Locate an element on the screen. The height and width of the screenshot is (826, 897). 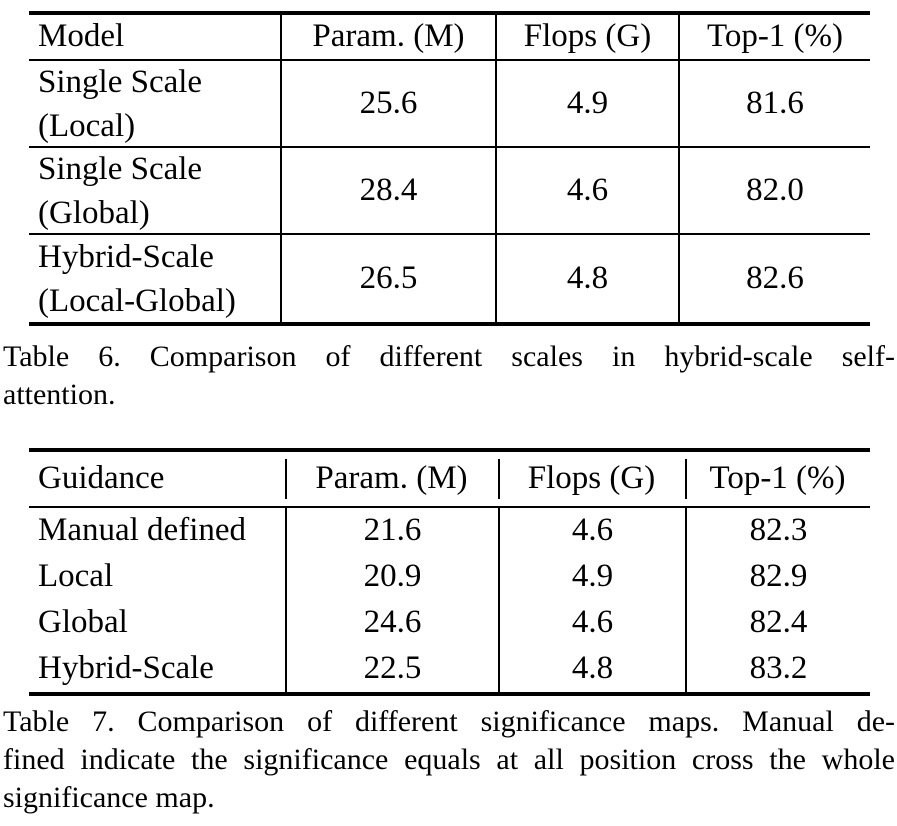
caption-line: significance map. is located at coordinates (109, 797).